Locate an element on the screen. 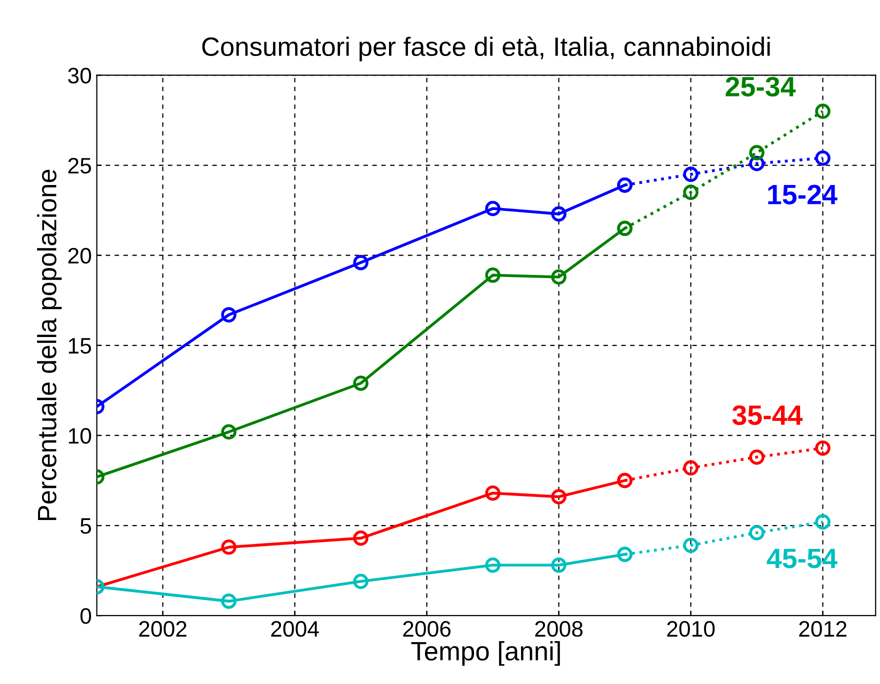  x-tick-label: 2006 is located at coordinates (427, 629).